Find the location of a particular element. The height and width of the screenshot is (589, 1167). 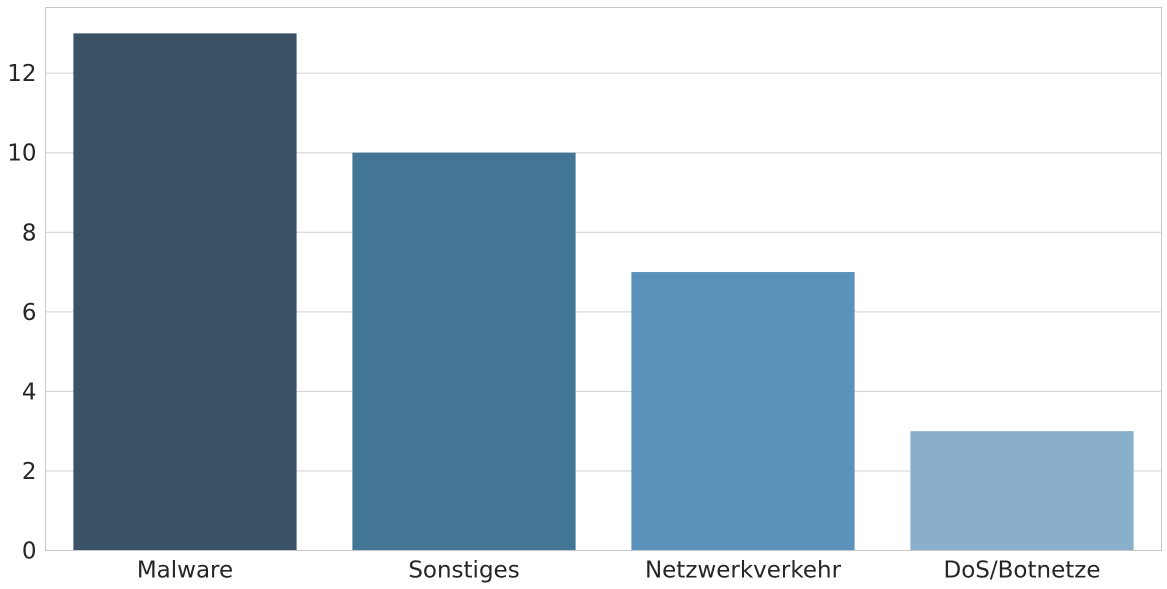

y-tick-label: 10 is located at coordinates (21, 154).